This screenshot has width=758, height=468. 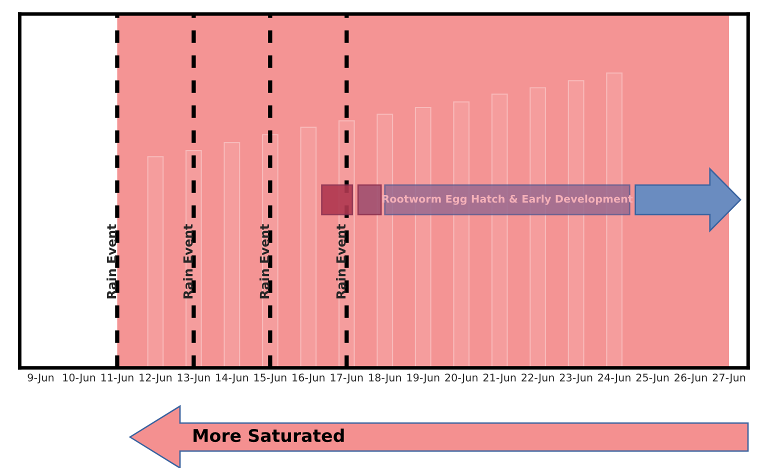 What do you see at coordinates (385, 379) in the screenshot?
I see `x-tick-label: 18-Jun` at bounding box center [385, 379].